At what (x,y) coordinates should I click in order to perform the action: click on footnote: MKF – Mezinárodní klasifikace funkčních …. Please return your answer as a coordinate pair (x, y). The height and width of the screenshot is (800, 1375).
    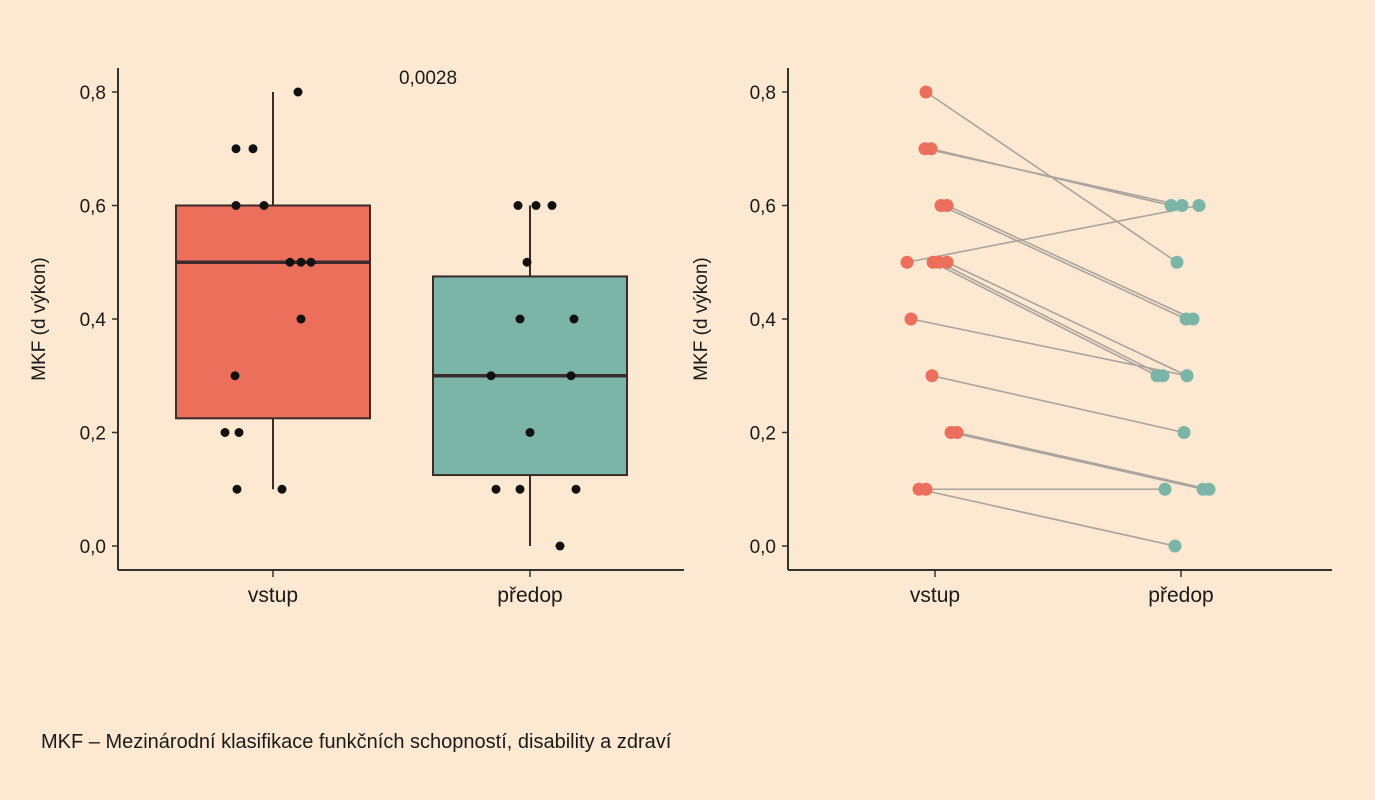
    Looking at the image, I should click on (356, 742).